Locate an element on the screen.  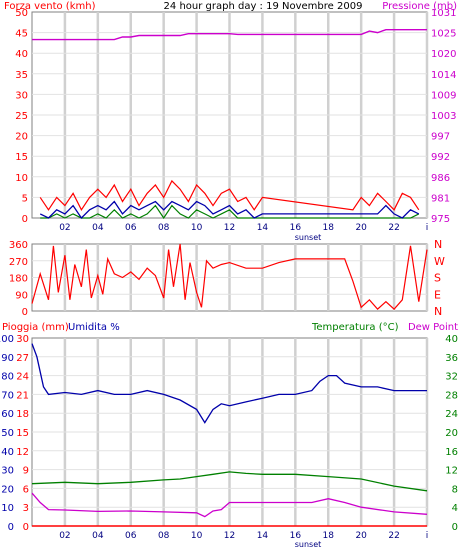
y-tick-label: 100 is located at coordinates (7, 339).